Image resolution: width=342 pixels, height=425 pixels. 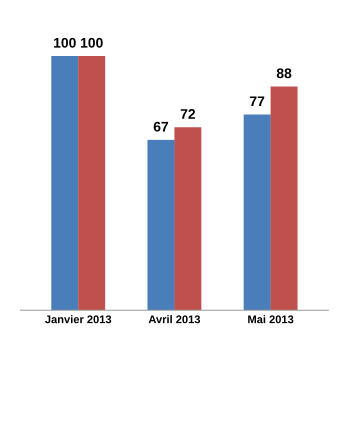 What do you see at coordinates (174, 319) in the screenshot?
I see `x-tick-label: Avril 2013` at bounding box center [174, 319].